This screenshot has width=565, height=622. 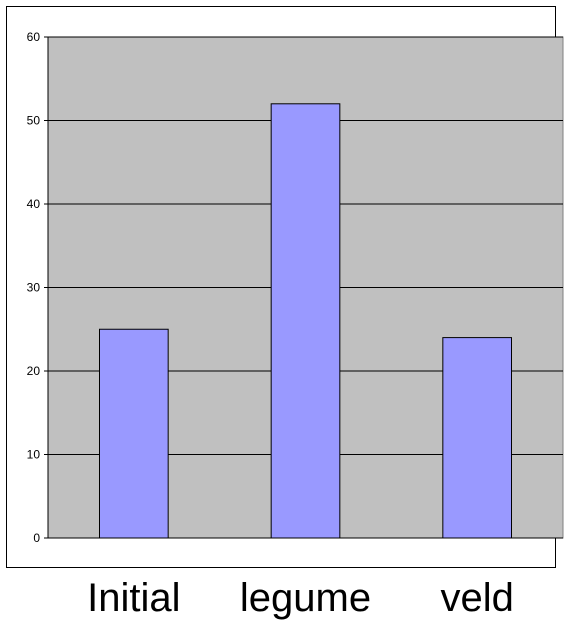 I want to click on bar-initial, so click(x=134, y=433).